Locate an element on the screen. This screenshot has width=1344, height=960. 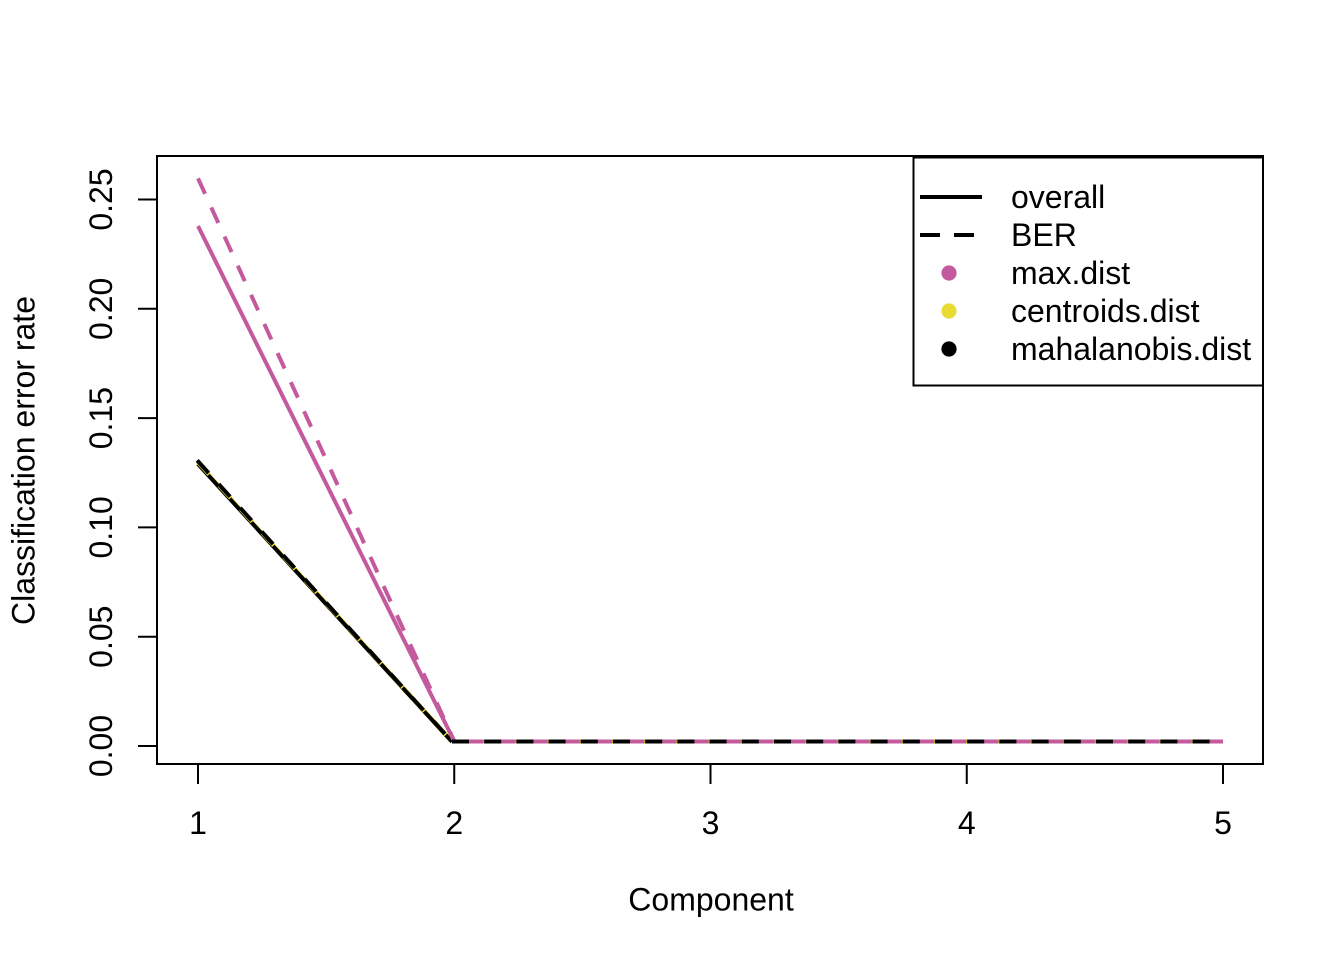
svg-text: 4 is located at coordinates (967, 823).